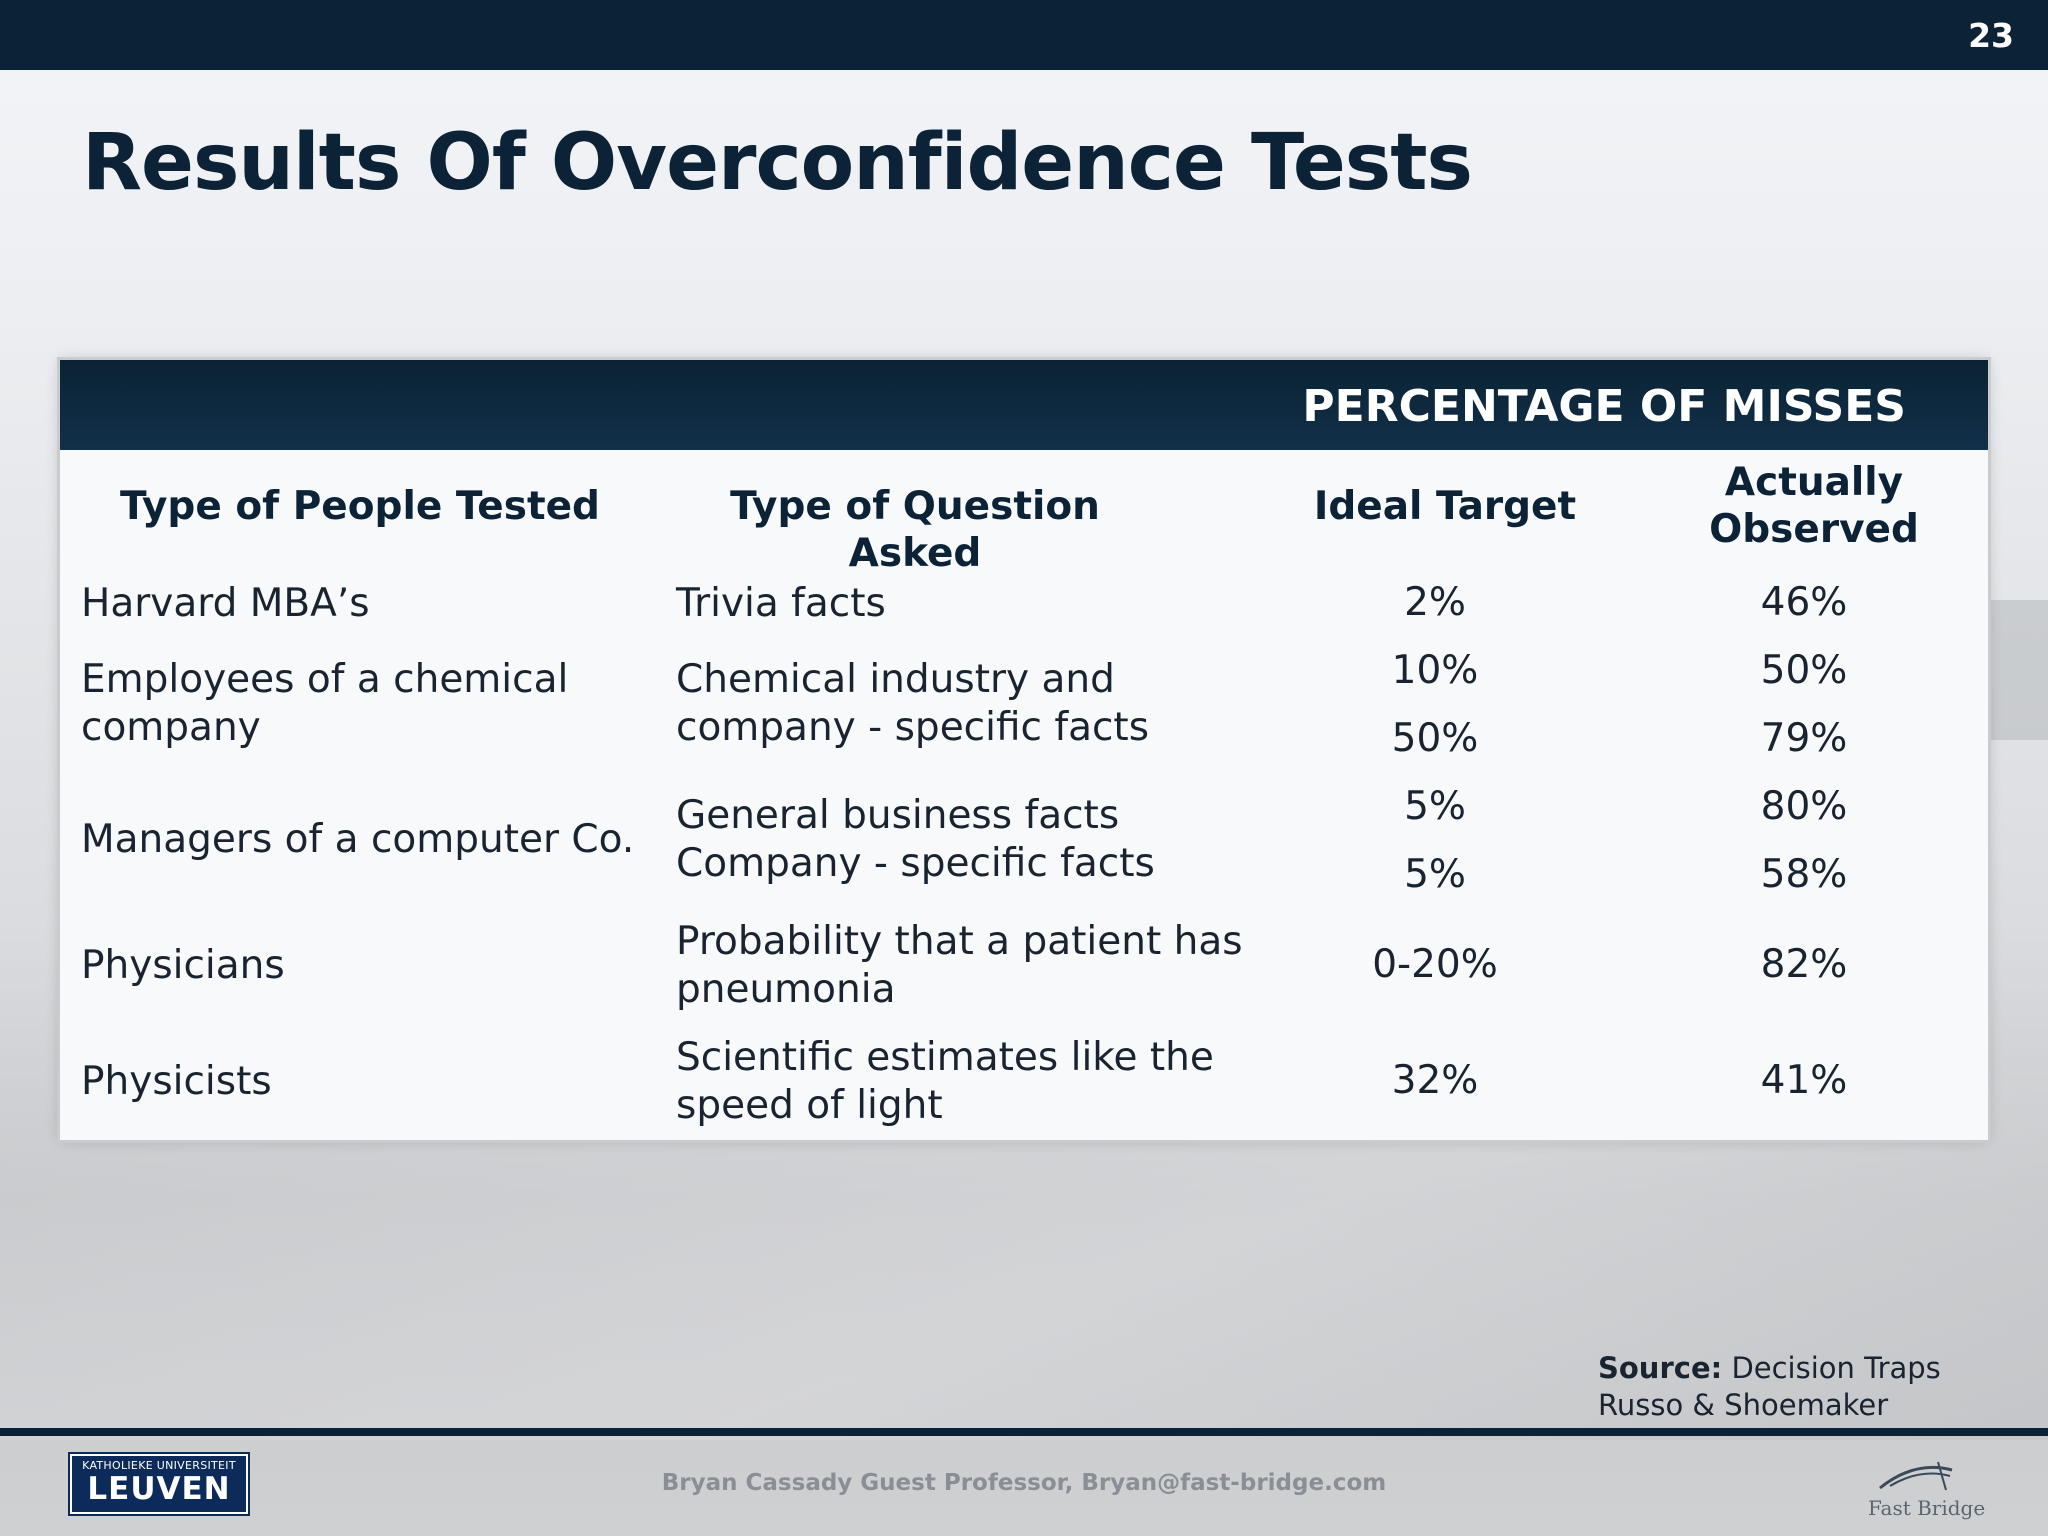 Image resolution: width=2048 pixels, height=1536 pixels. I want to click on source-note: Source: Decision Traps Russo & Shoemaker, so click(1769, 1387).